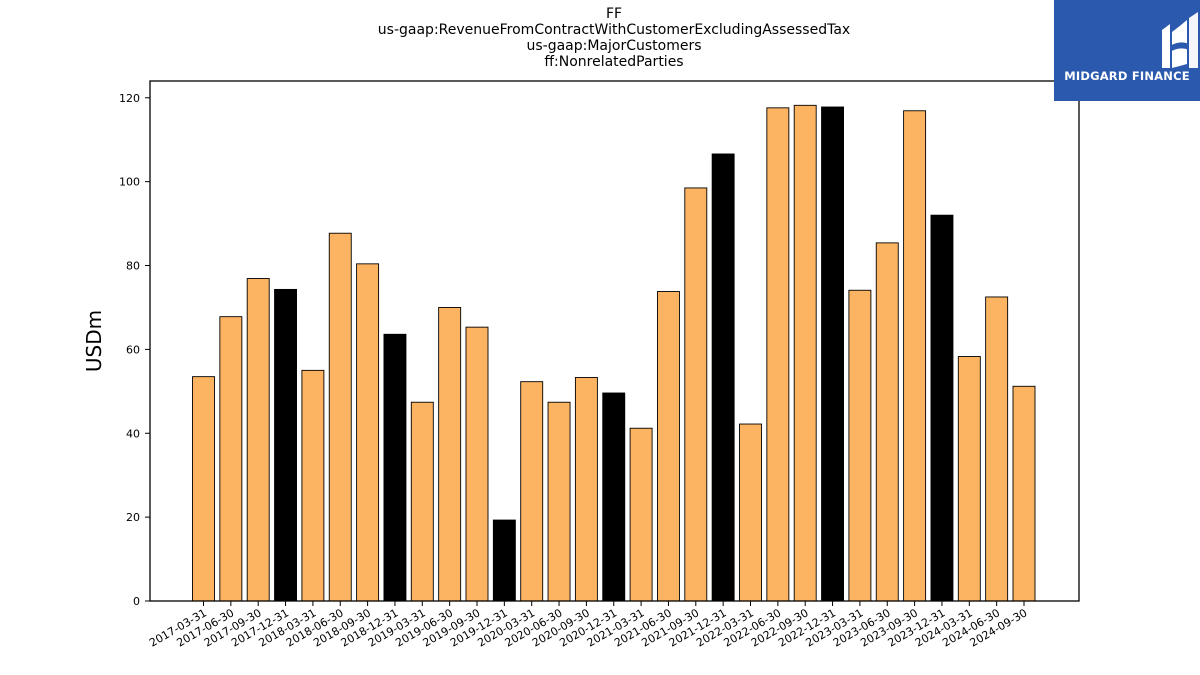  I want to click on midgard-finance-logo: MIDGARD FINANCE, so click(1127, 50).